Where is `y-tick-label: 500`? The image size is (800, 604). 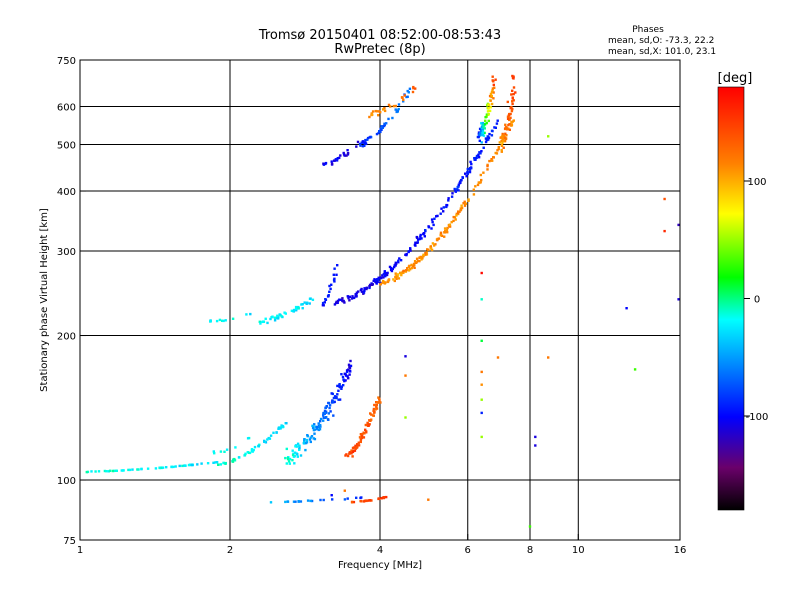
y-tick-label: 500 is located at coordinates (66, 146).